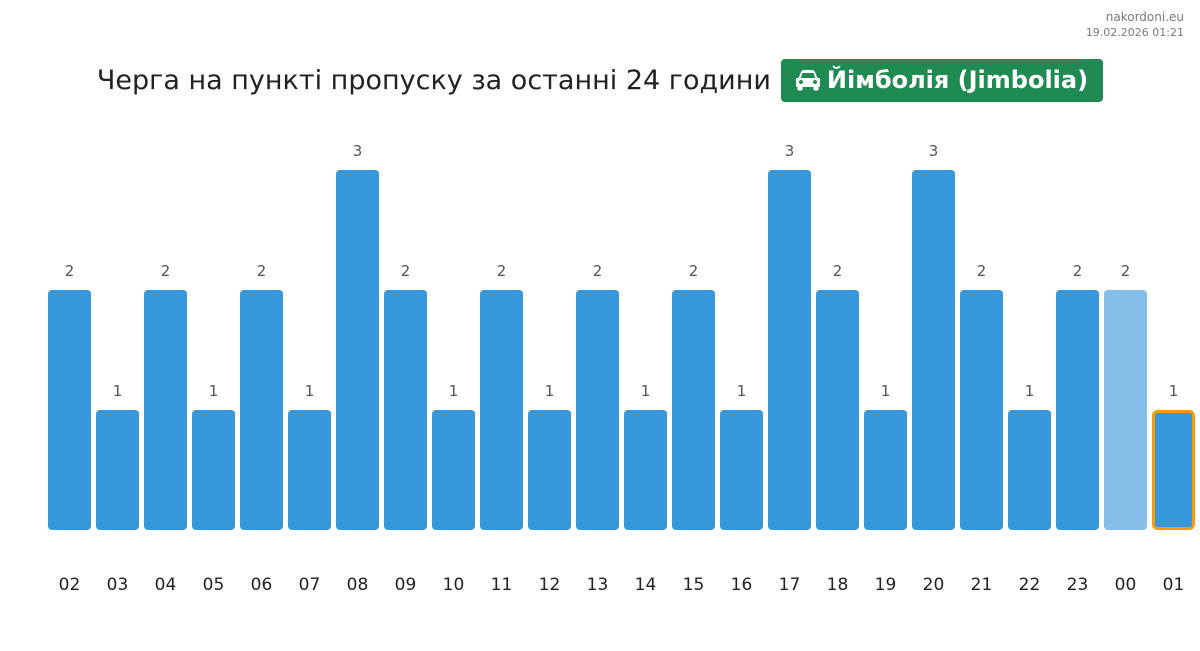 Image resolution: width=1200 pixels, height=651 pixels. Describe the element at coordinates (310, 391) in the screenshot. I see `value-label-07: 1` at that location.